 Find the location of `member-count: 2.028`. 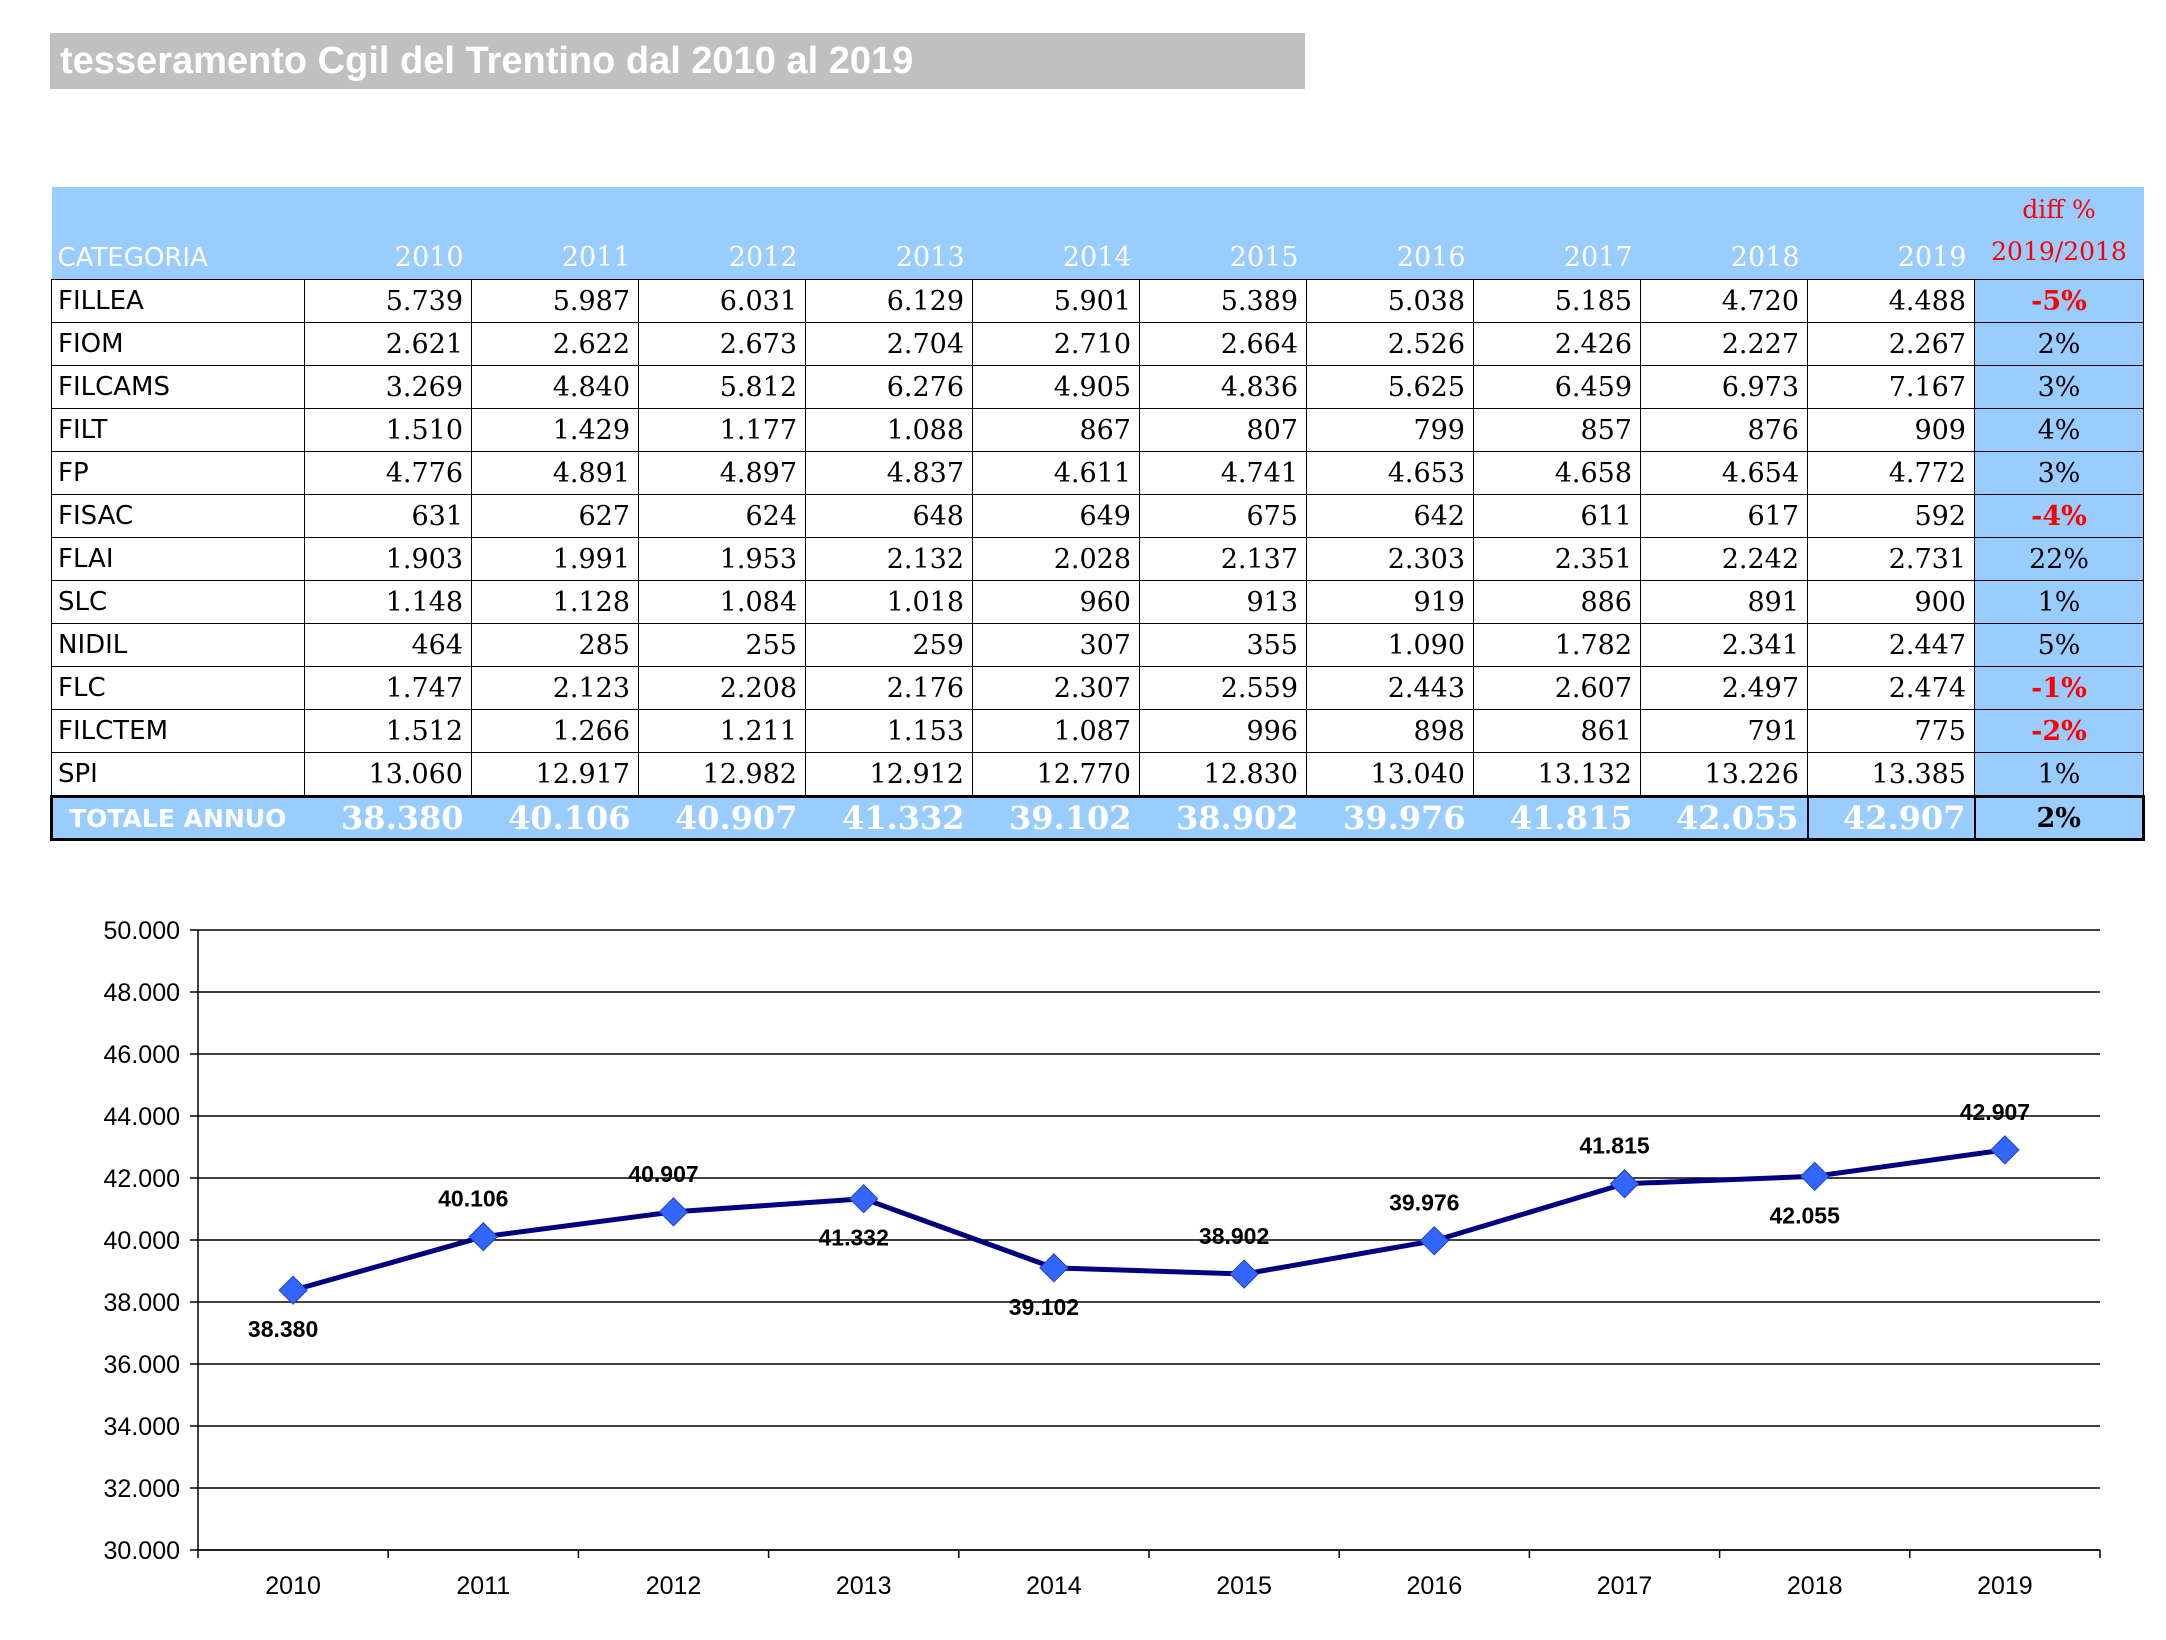

member-count: 2.028 is located at coordinates (1056, 559).